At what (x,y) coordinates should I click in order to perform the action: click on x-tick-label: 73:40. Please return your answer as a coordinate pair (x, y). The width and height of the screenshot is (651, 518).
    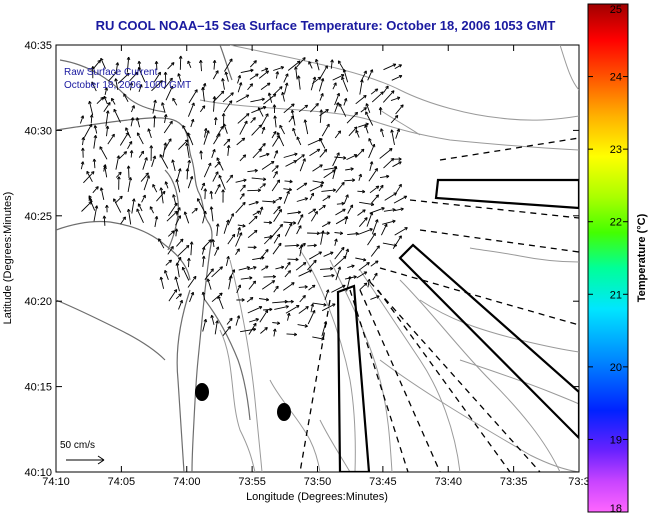
    Looking at the image, I should click on (448, 482).